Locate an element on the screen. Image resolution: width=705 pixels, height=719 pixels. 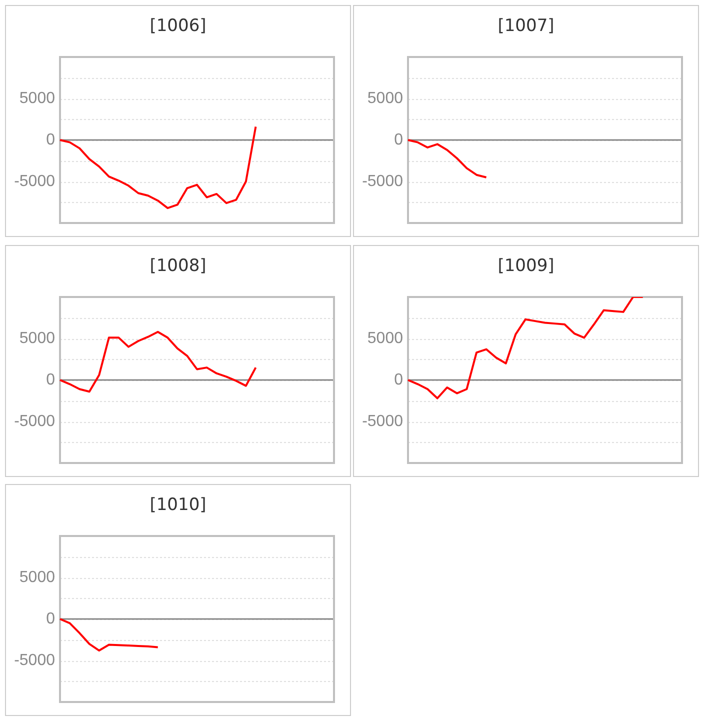
chart-title: [1009] is located at coordinates (526, 266).